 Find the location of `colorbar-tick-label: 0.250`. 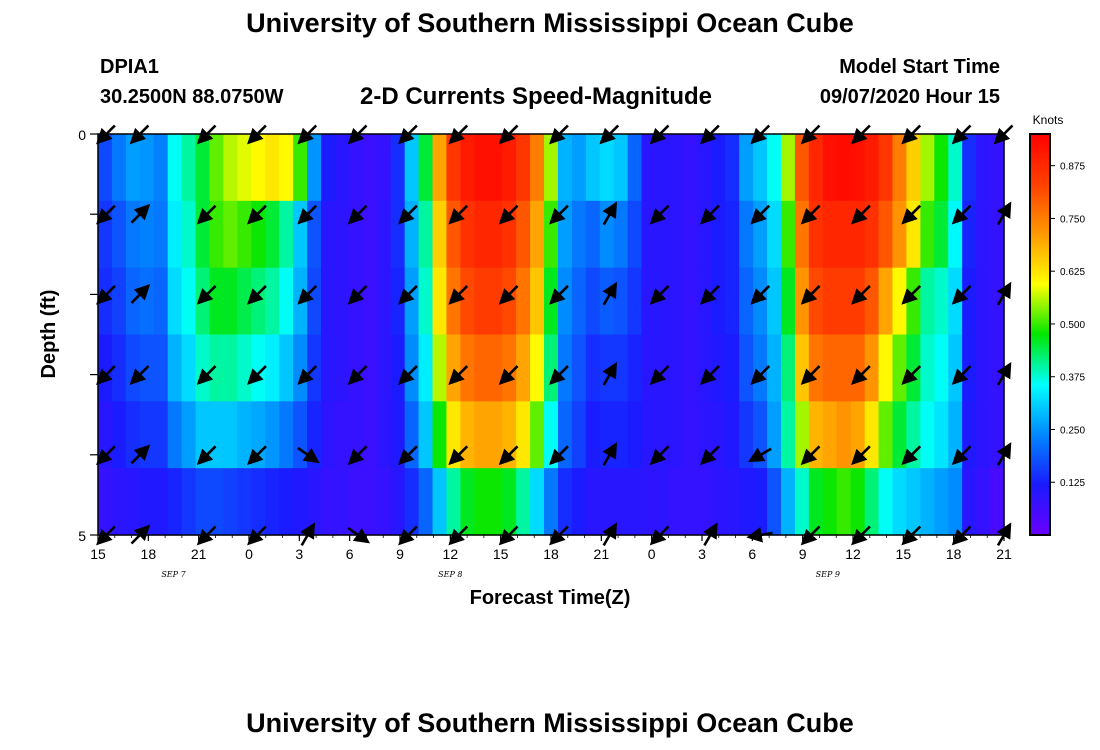

colorbar-tick-label: 0.250 is located at coordinates (1072, 430).